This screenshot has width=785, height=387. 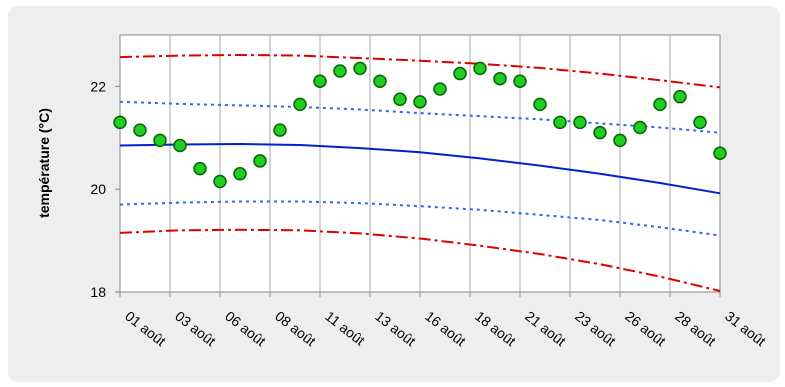 What do you see at coordinates (245, 328) in the screenshot?
I see `x-tick-label: 06 août` at bounding box center [245, 328].